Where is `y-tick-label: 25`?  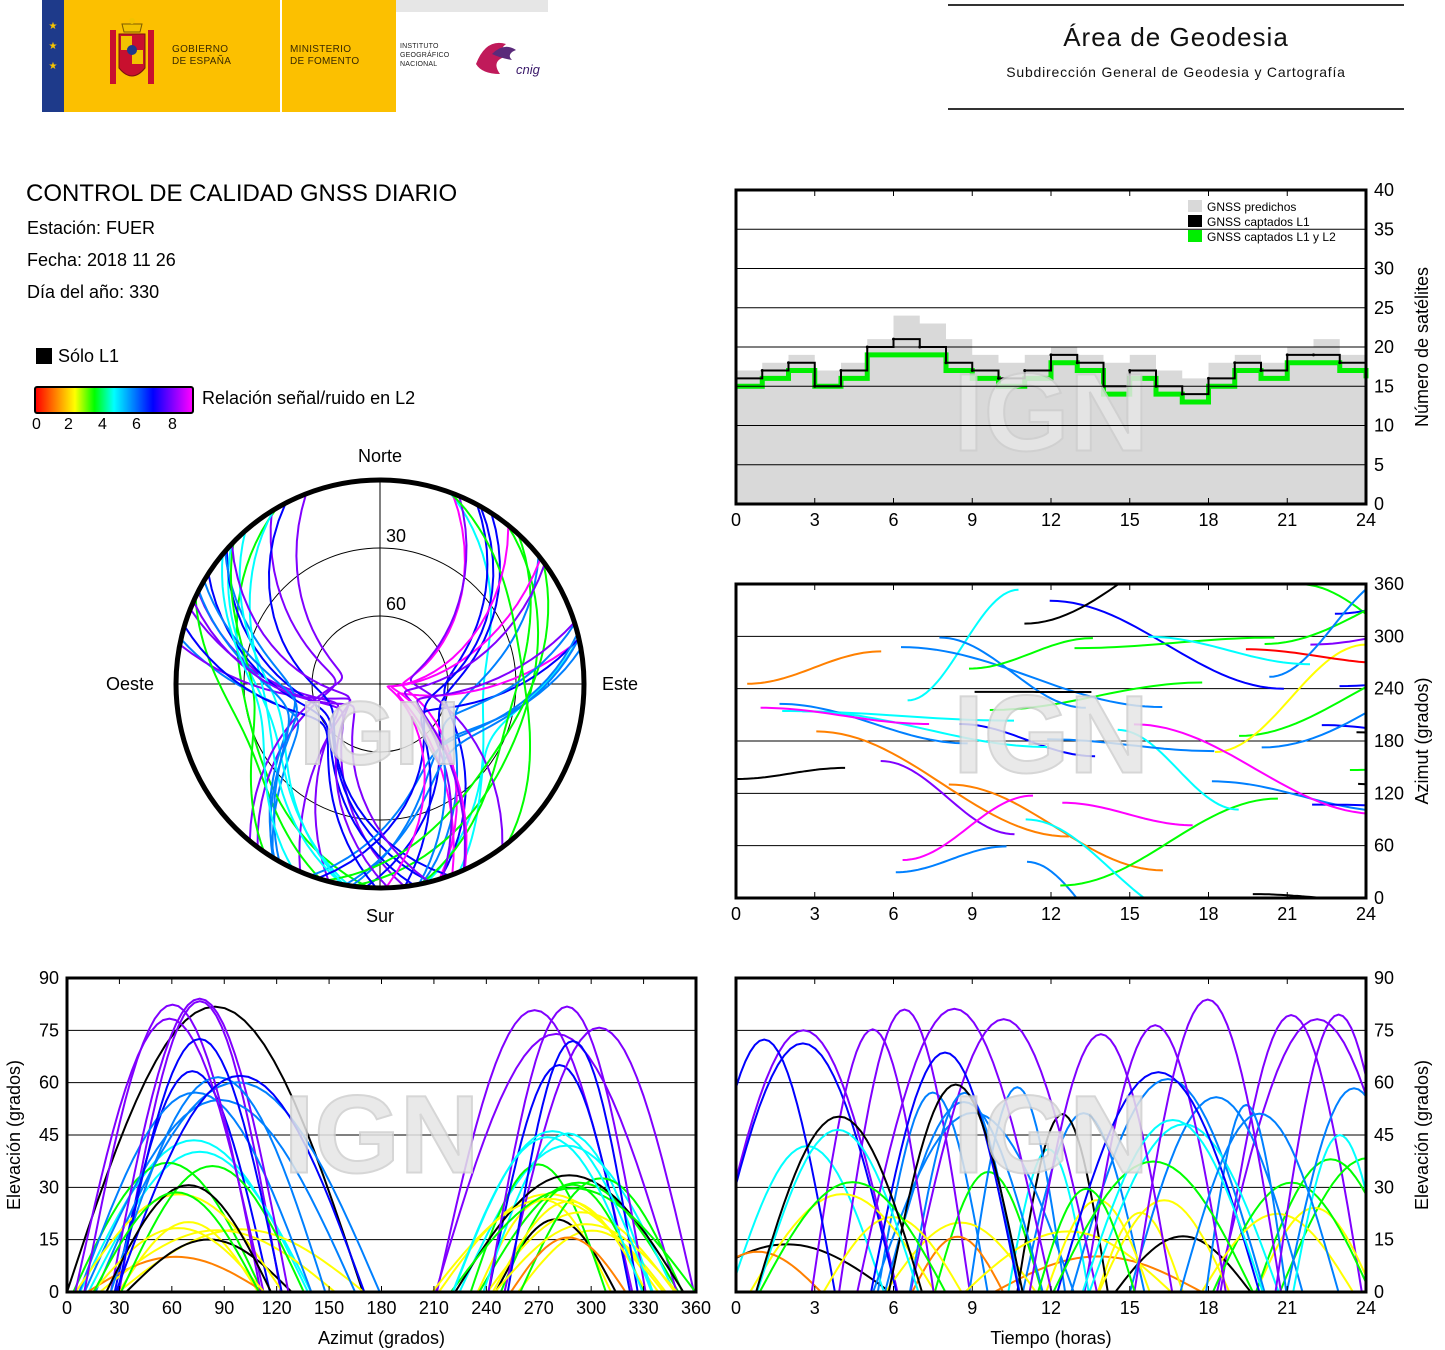
y-tick-label: 25 is located at coordinates (1384, 308).